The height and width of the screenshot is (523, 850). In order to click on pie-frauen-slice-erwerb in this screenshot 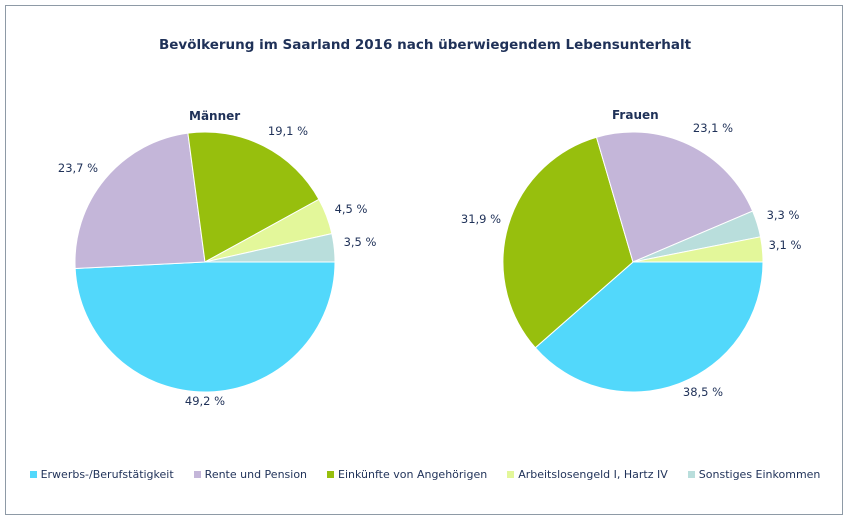, I will do `click(649, 327)`.